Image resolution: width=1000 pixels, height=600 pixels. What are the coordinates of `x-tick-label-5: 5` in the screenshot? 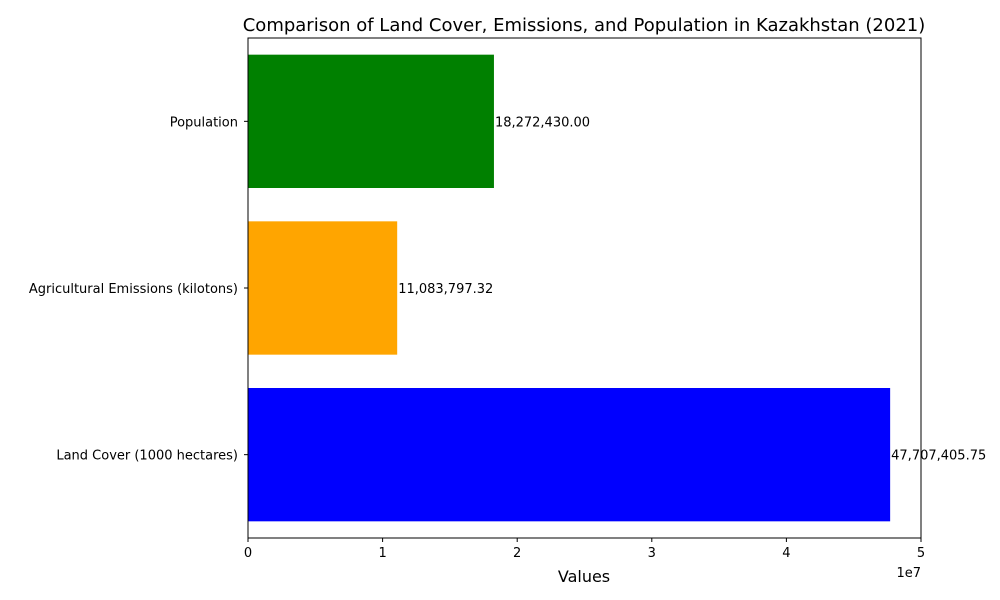 It's located at (921, 553).